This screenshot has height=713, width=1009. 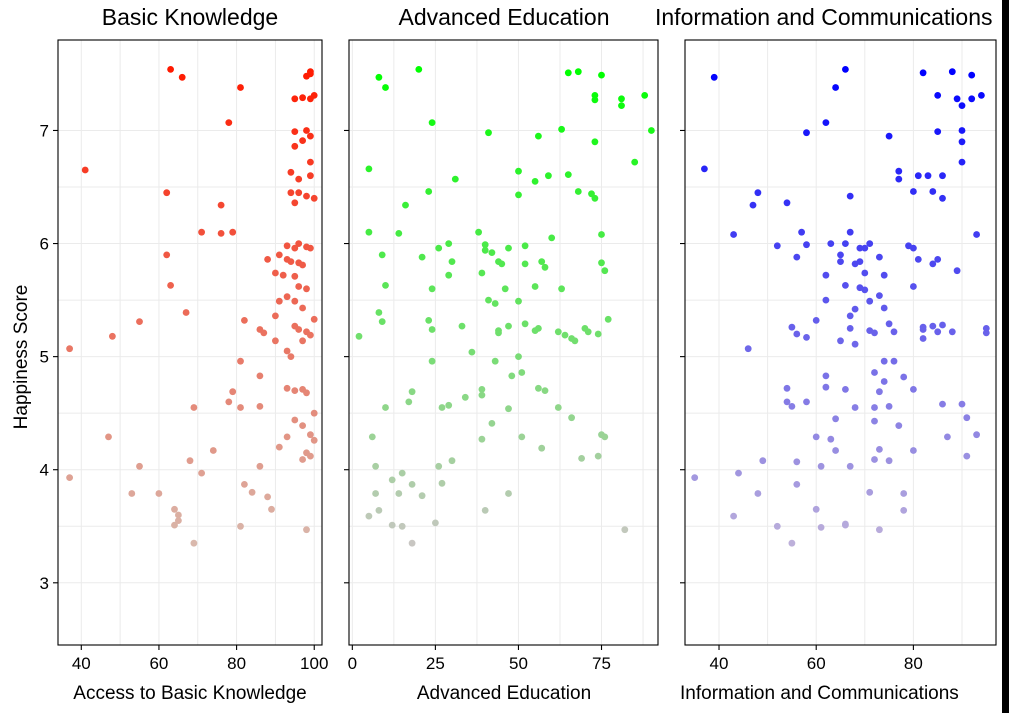 What do you see at coordinates (21, 357) in the screenshot?
I see `y-axis-label: Happiness Score` at bounding box center [21, 357].